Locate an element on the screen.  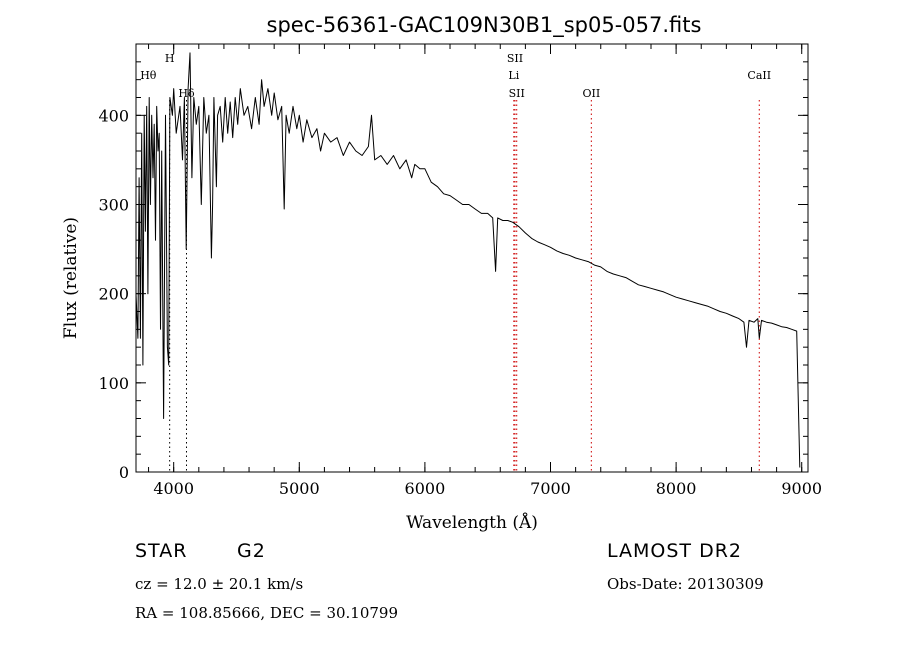
x-axis-label: Wavelength (Å) is located at coordinates (472, 522).